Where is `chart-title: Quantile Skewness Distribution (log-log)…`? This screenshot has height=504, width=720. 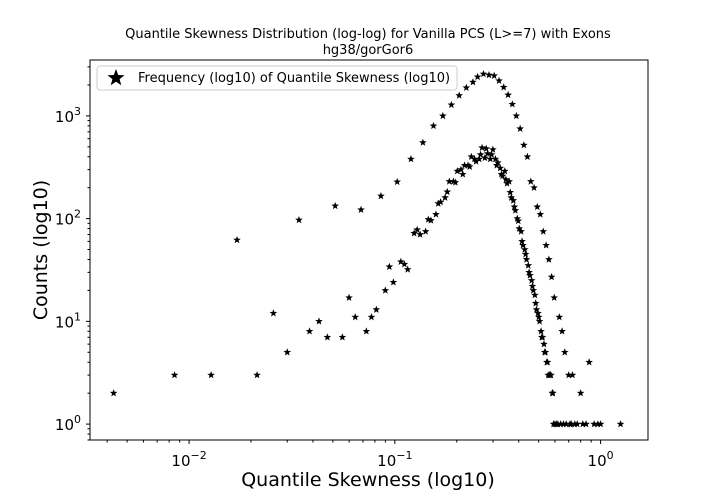 chart-title: Quantile Skewness Distribution (log-log)… is located at coordinates (368, 34).